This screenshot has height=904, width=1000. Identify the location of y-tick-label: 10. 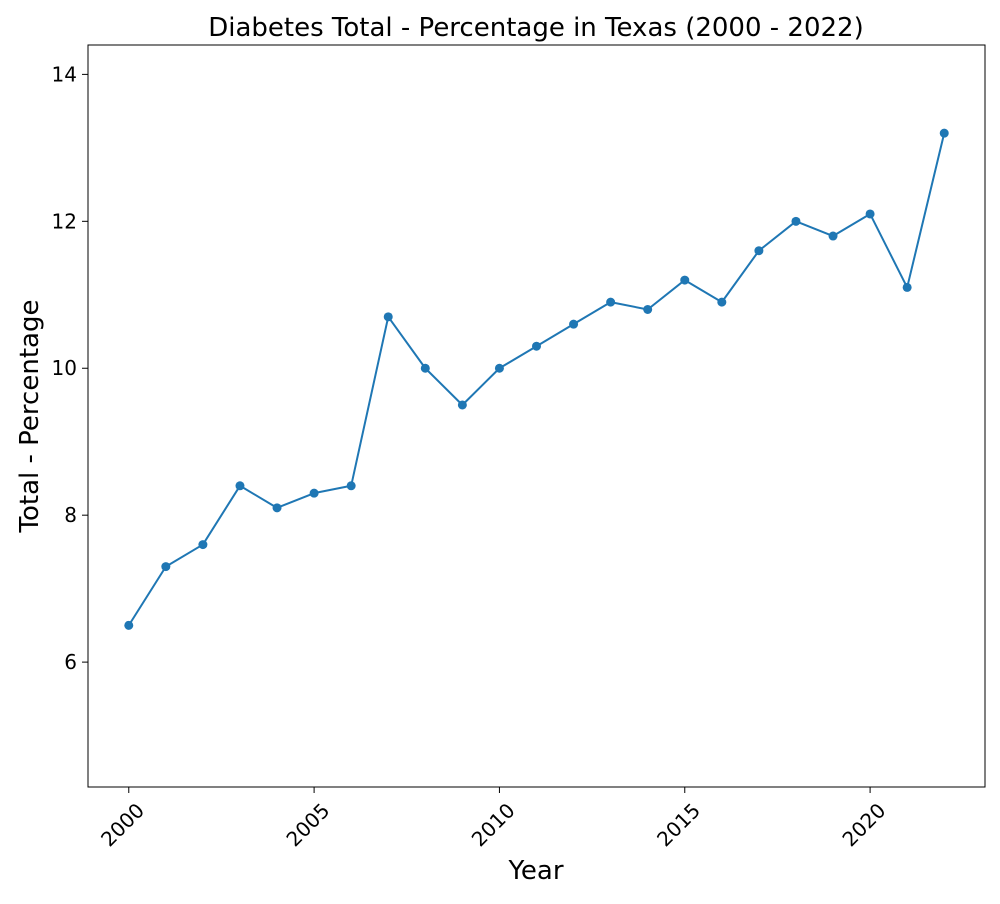
(64, 368).